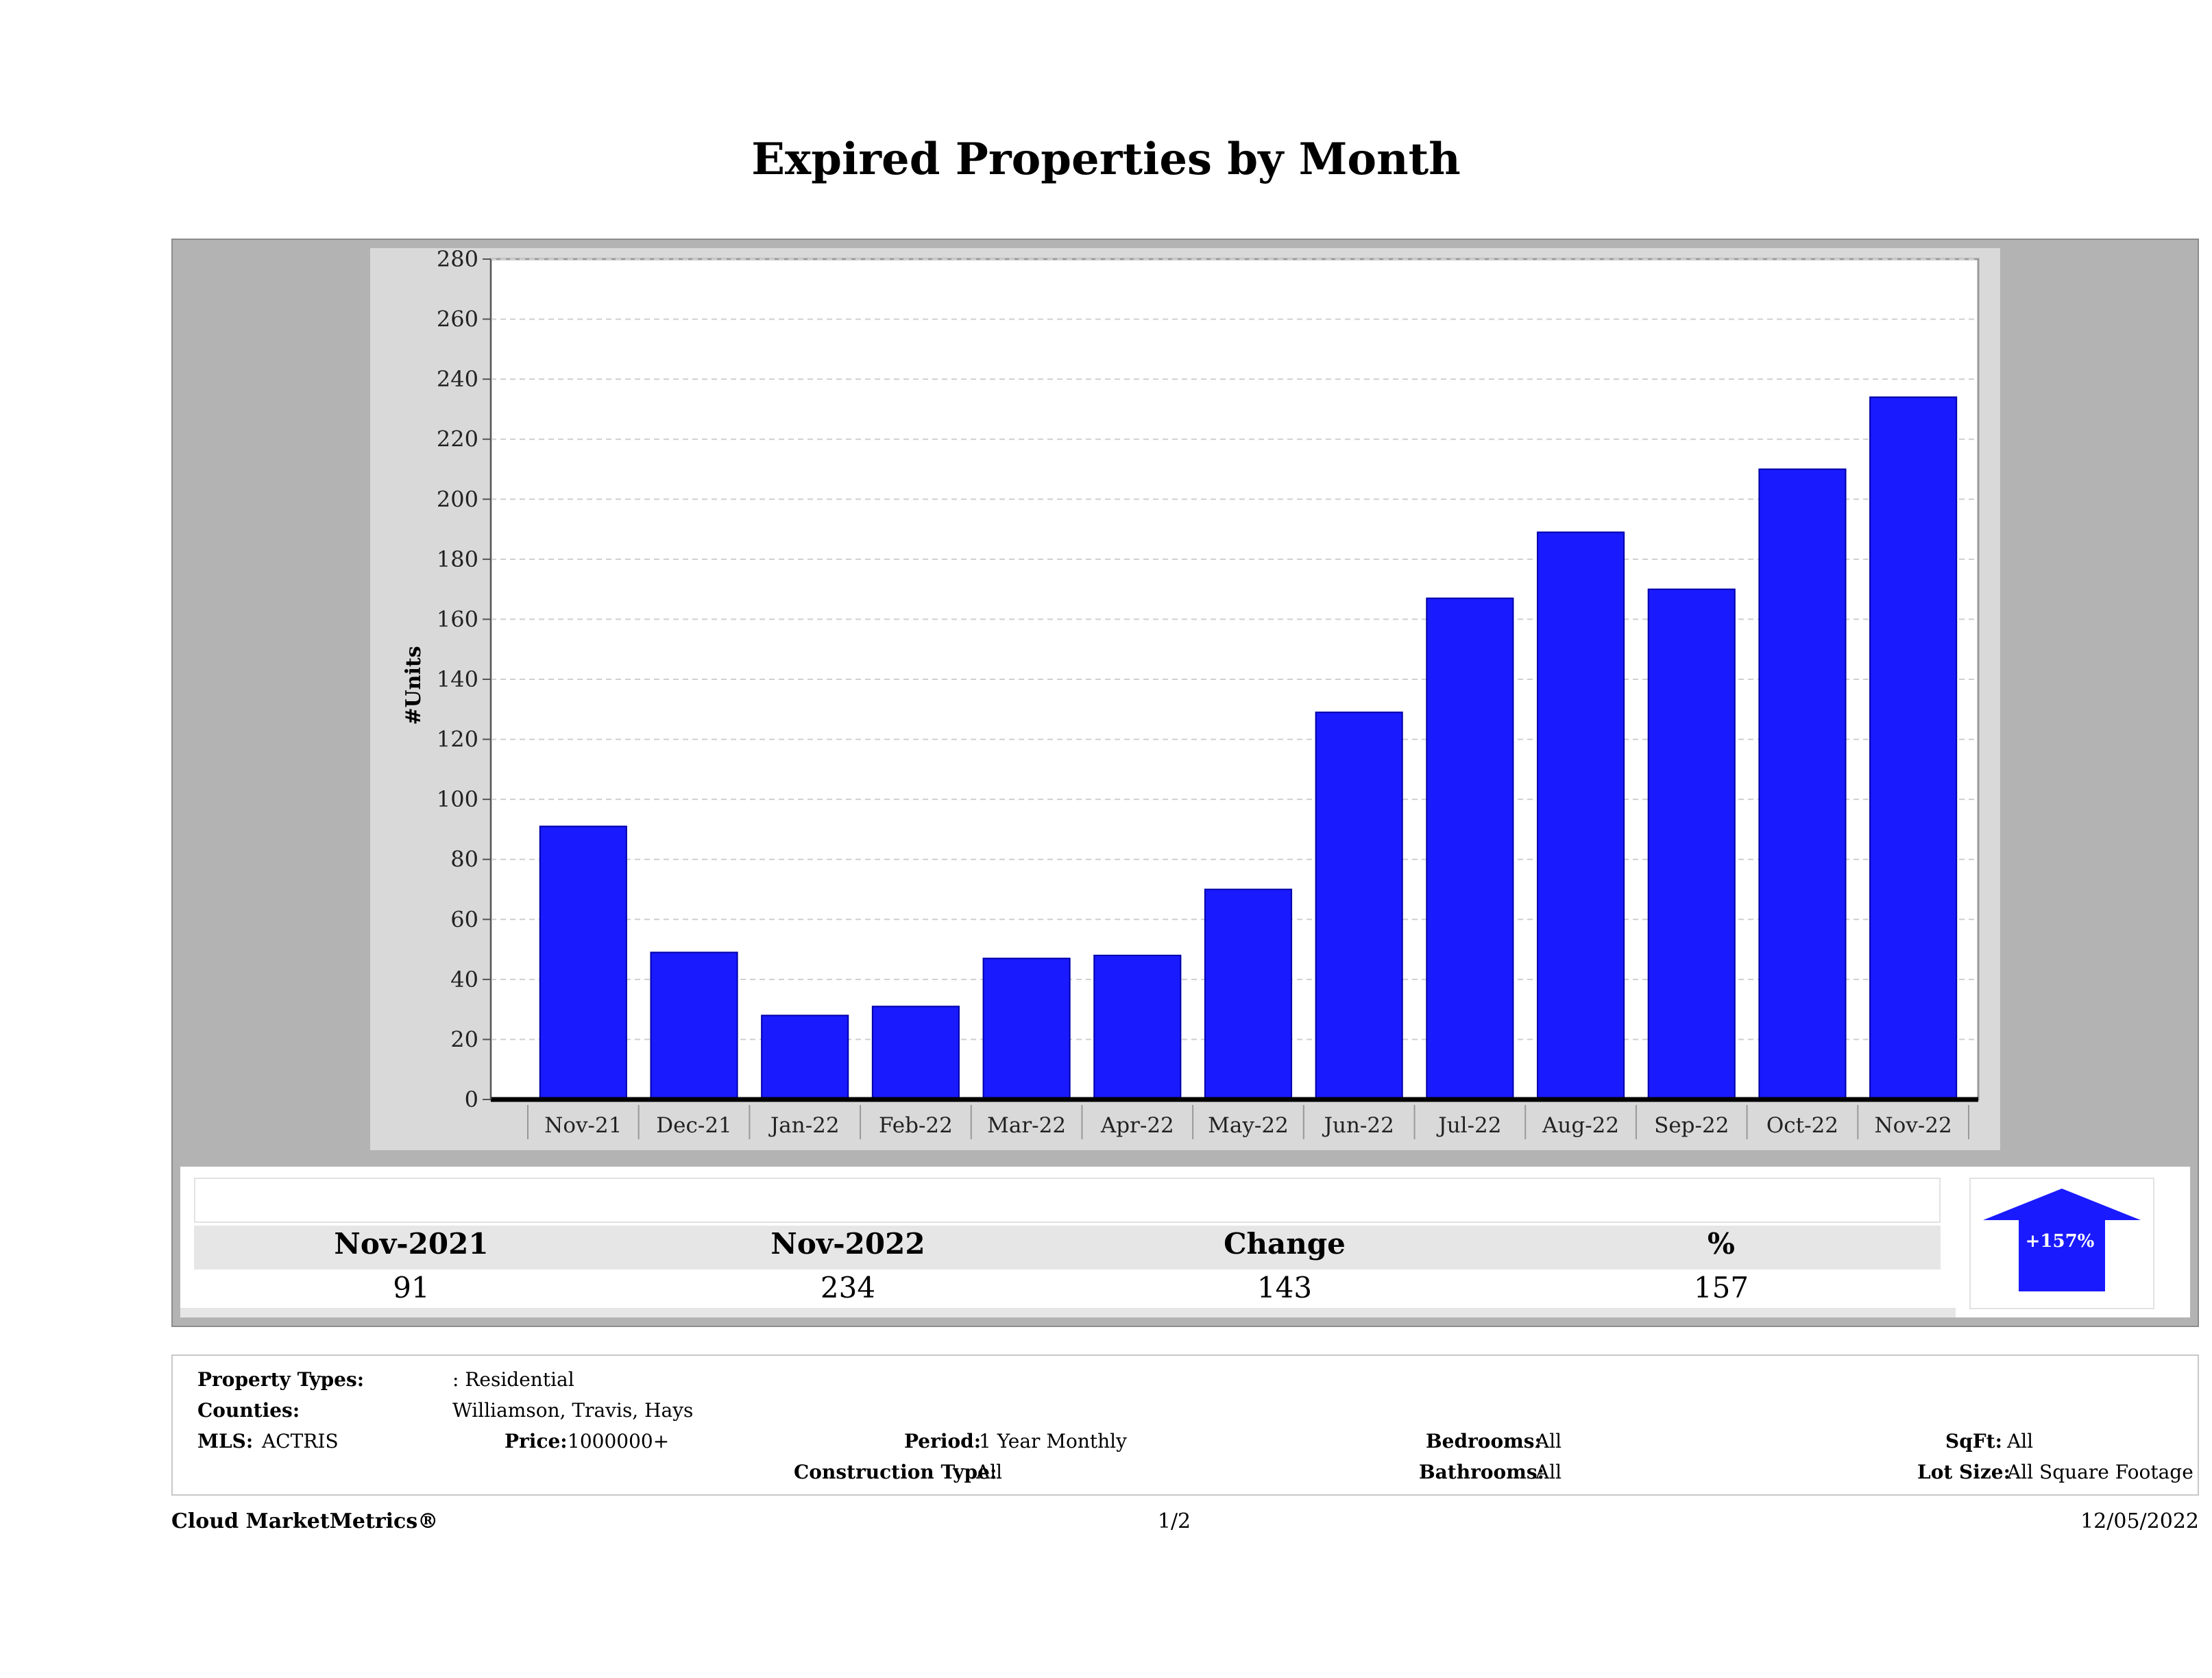 This screenshot has height=1678, width=2212. I want to click on sqft-label: SqFt:, so click(1974, 1441).